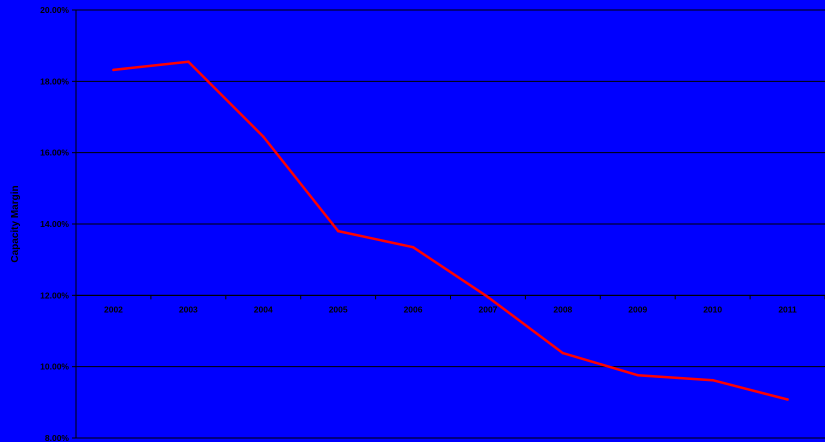  I want to click on x-tick-label: 2005, so click(338, 309).